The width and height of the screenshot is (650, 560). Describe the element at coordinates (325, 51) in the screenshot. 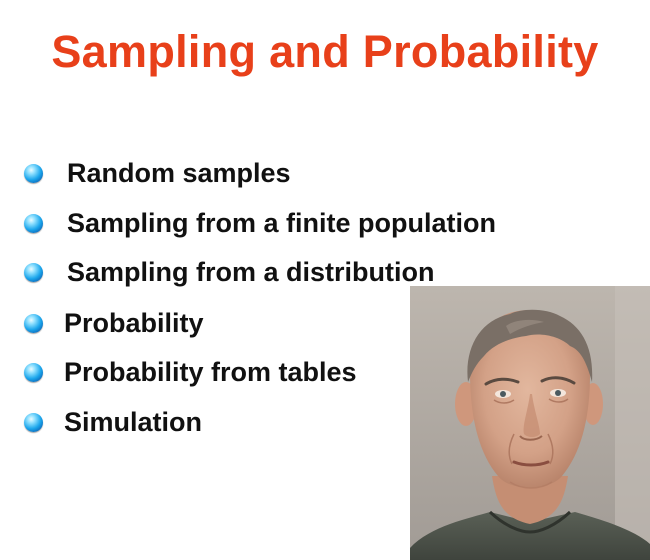

I see `slide-title: Sampling and Probability` at that location.